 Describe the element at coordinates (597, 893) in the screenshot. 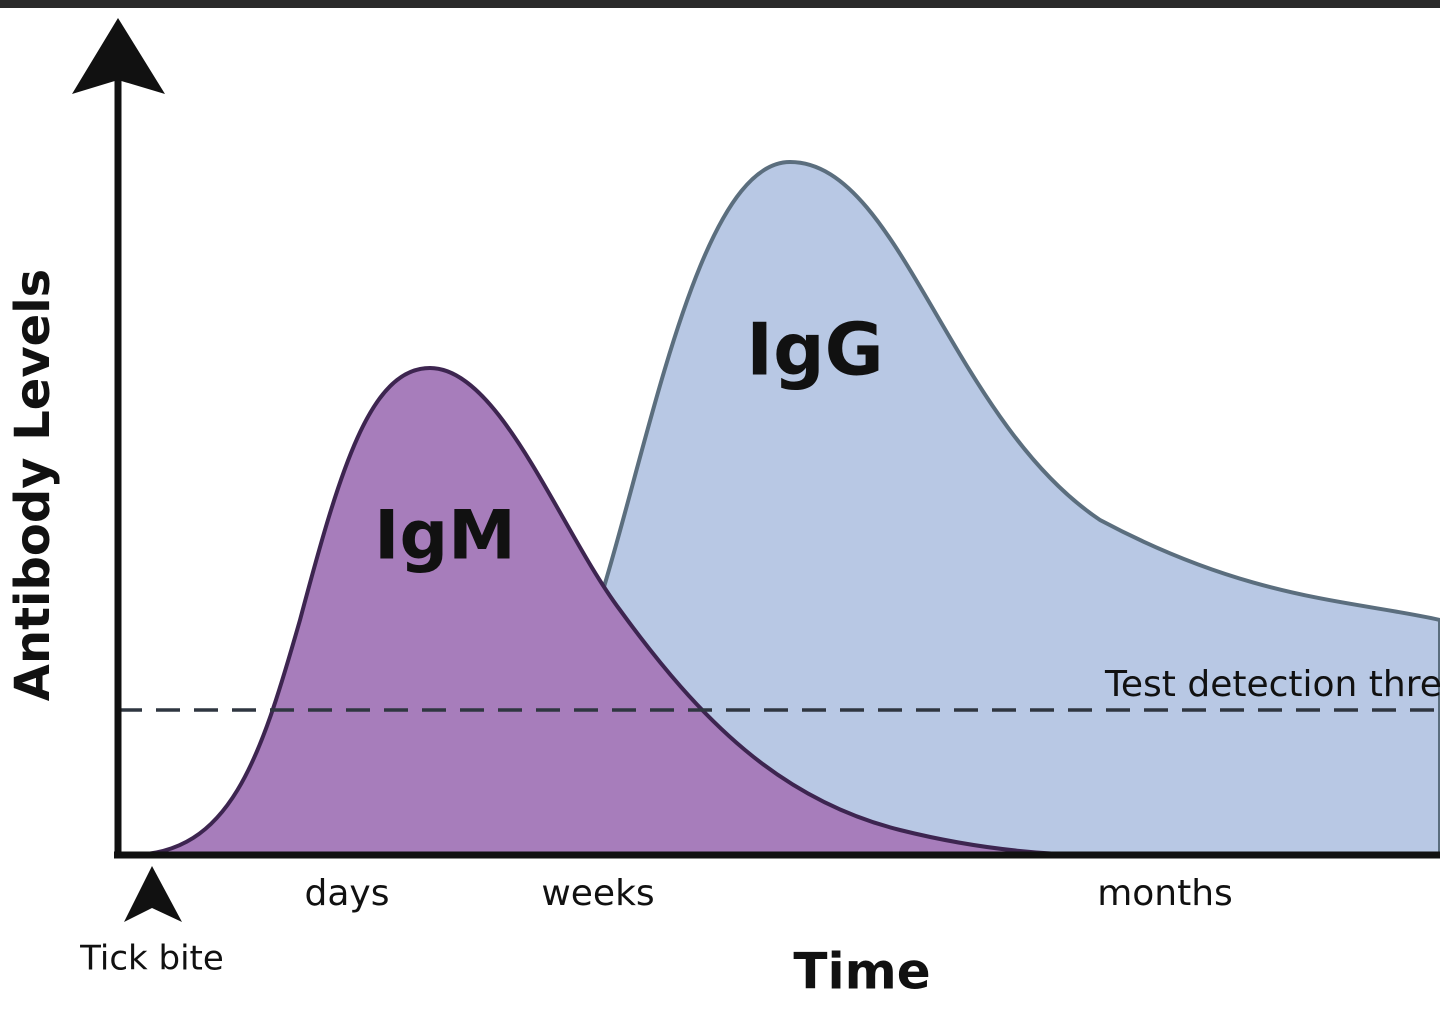

I see `time-label: weeks` at that location.